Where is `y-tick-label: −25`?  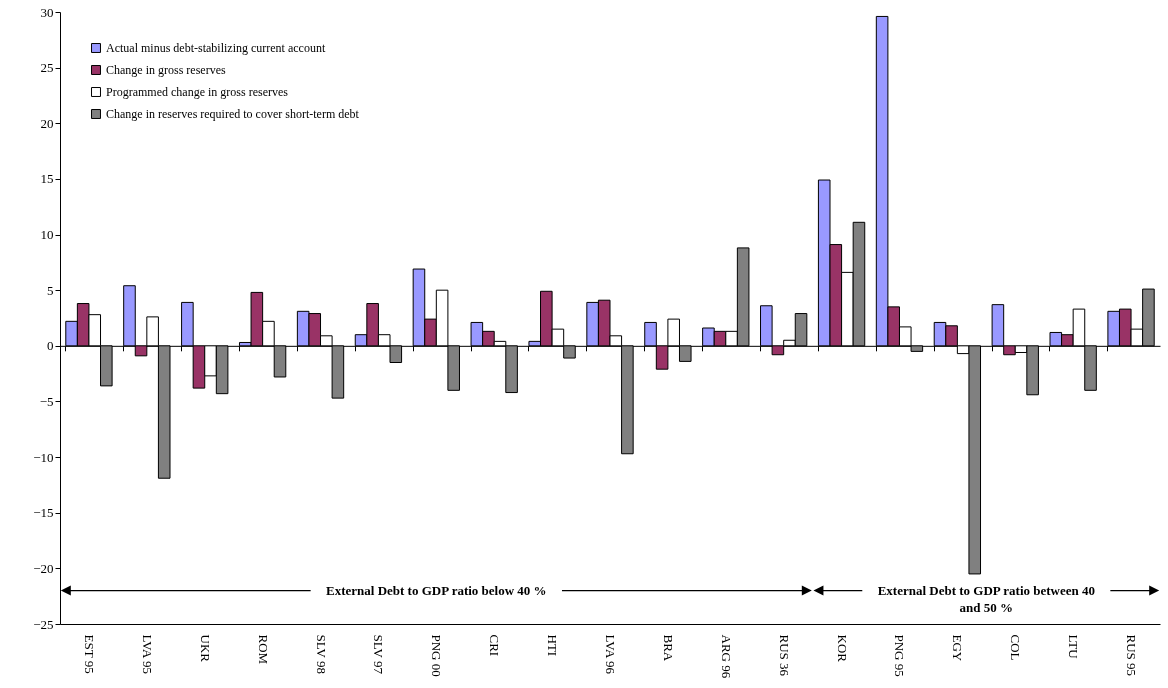
y-tick-label: −25 is located at coordinates (43, 624).